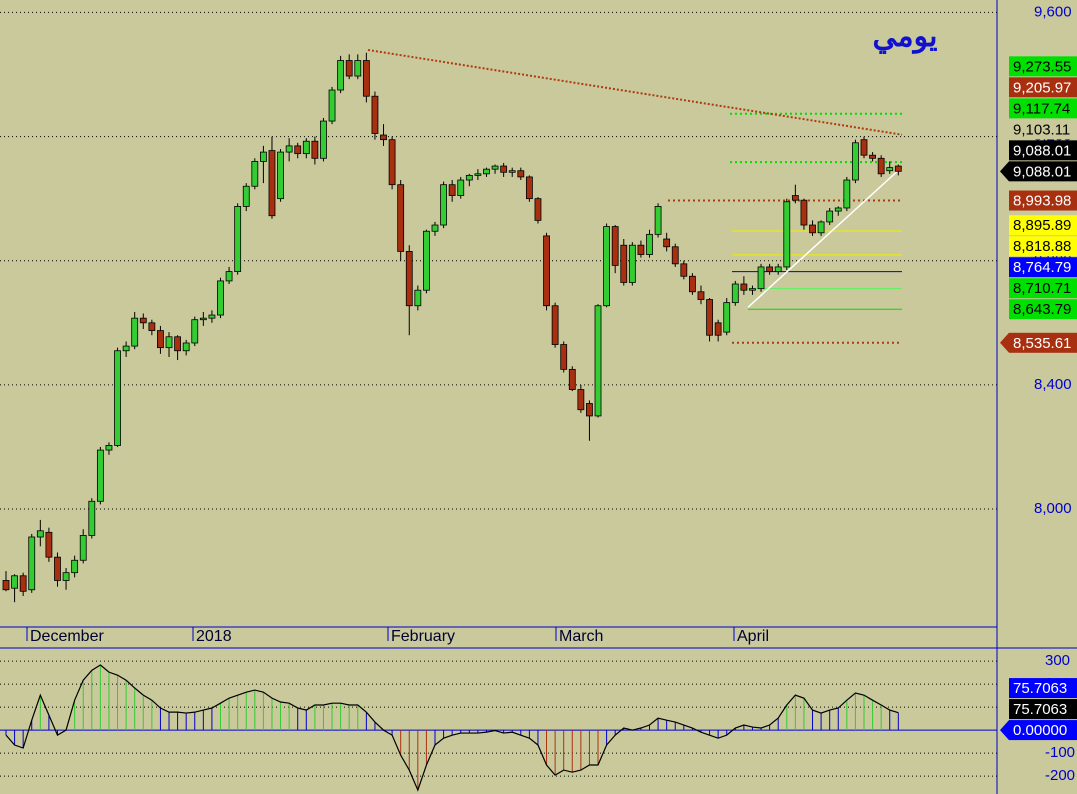  Describe the element at coordinates (452, 728) in the screenshot. I see `oscillator-line` at that location.